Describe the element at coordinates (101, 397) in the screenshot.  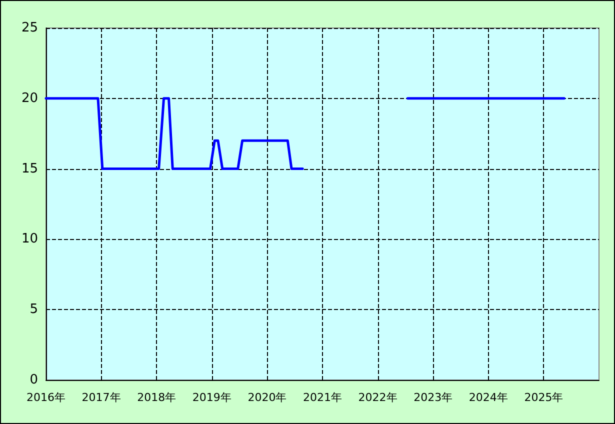
I see `x-tick-label: 2017年` at that location.